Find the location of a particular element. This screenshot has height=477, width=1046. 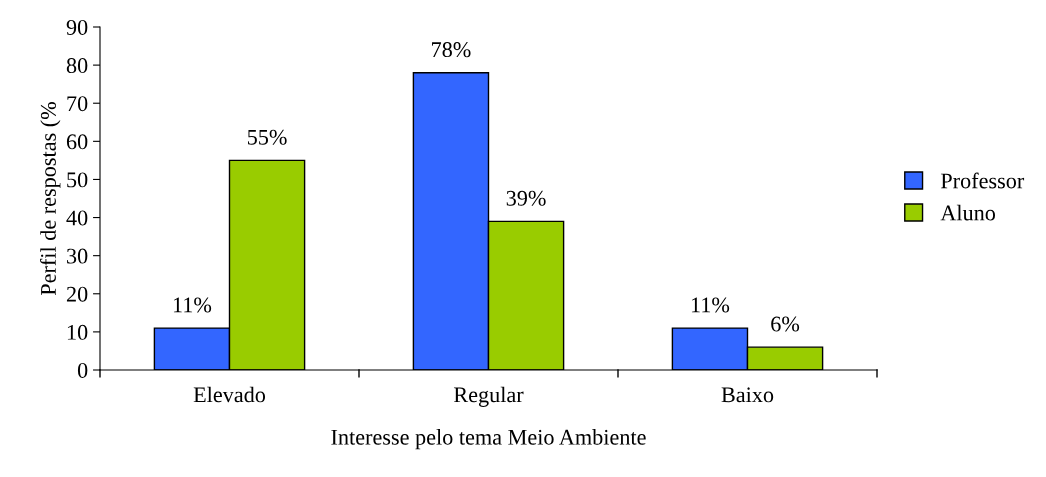

data-label: 39% is located at coordinates (526, 198).